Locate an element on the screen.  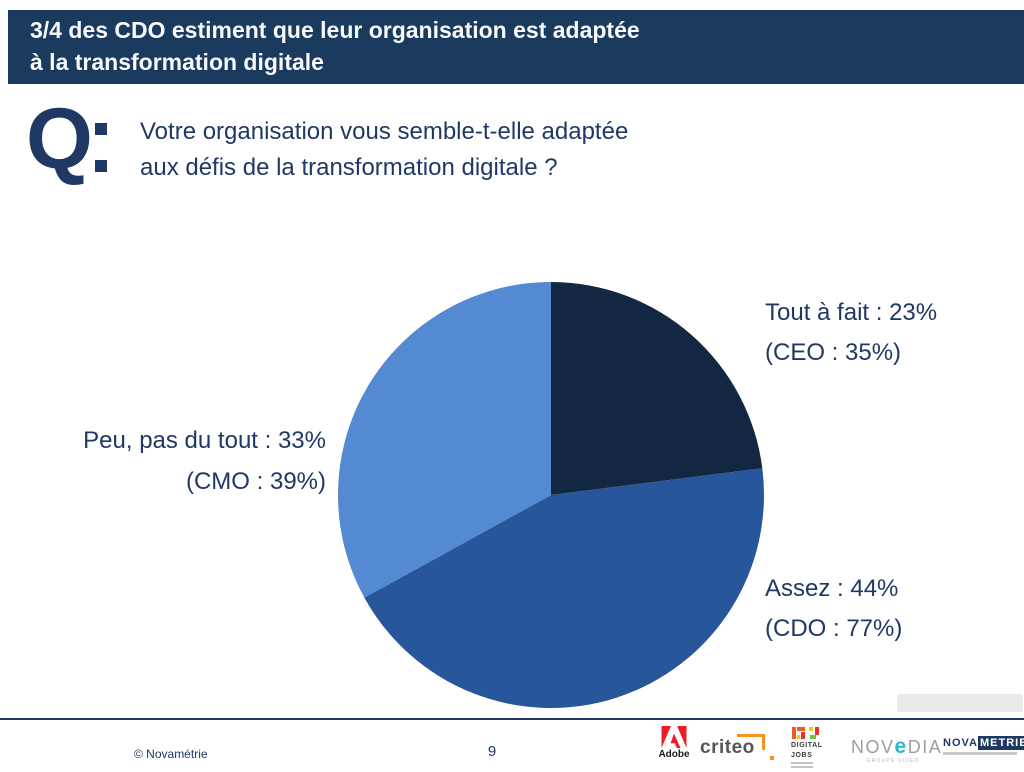
digital-jobs-mark-icon is located at coordinates (806, 733).